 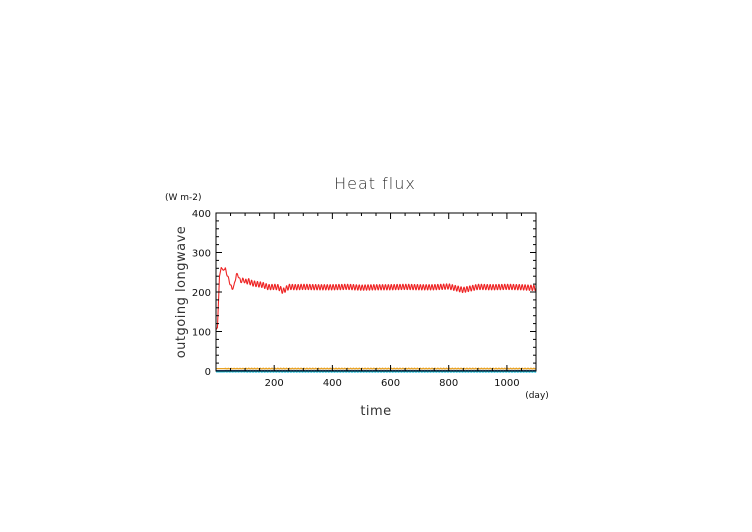 What do you see at coordinates (375, 183) in the screenshot?
I see `chart-title: Heat flux` at bounding box center [375, 183].